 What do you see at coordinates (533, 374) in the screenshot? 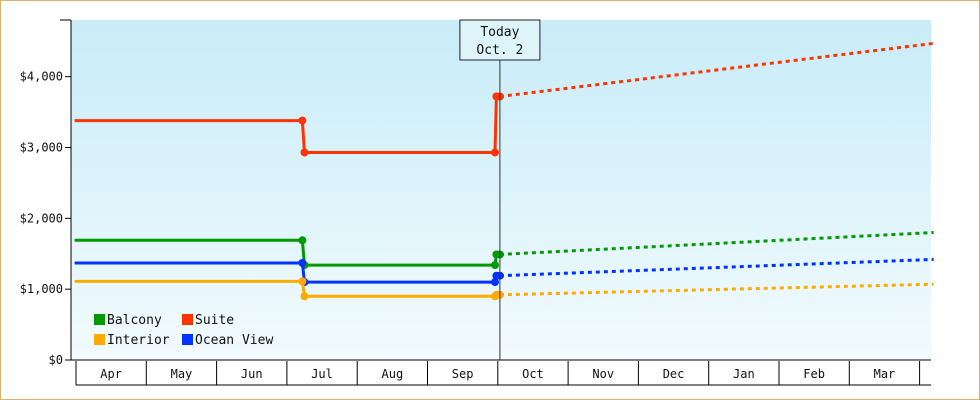
I see `x-tick-label: Oct` at bounding box center [533, 374].